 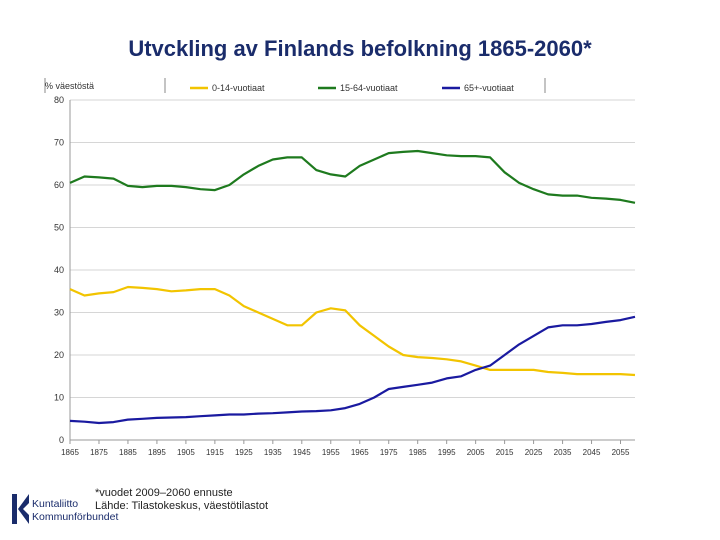 I want to click on series-line-15-64-vuotiaat, so click(x=352, y=176).